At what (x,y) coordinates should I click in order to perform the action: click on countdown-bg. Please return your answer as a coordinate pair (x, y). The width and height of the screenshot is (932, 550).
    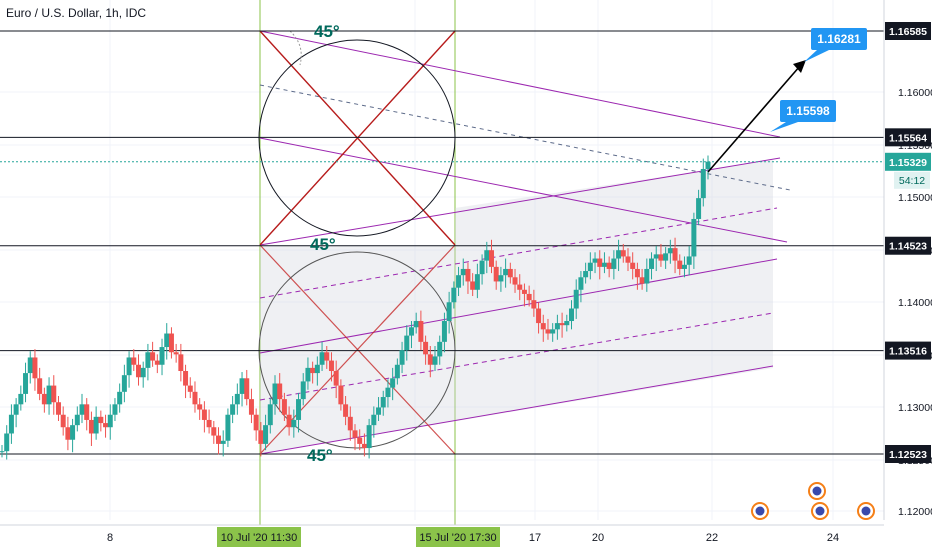
    Looking at the image, I should click on (912, 180).